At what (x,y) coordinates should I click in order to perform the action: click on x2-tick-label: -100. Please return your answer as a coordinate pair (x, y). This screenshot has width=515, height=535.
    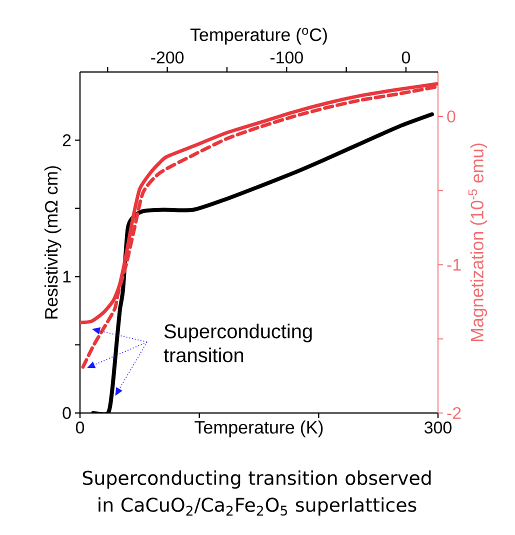
    Looking at the image, I should click on (286, 57).